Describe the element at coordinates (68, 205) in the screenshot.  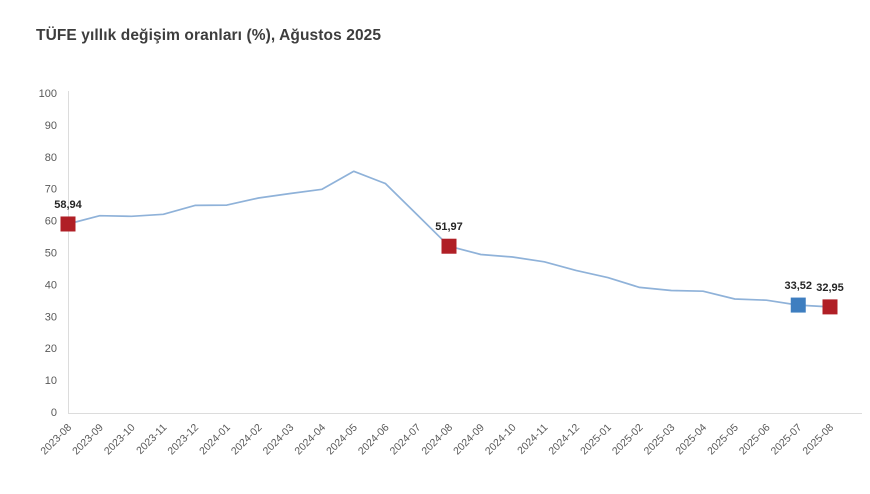
I see `data-point-label: 58,94` at that location.